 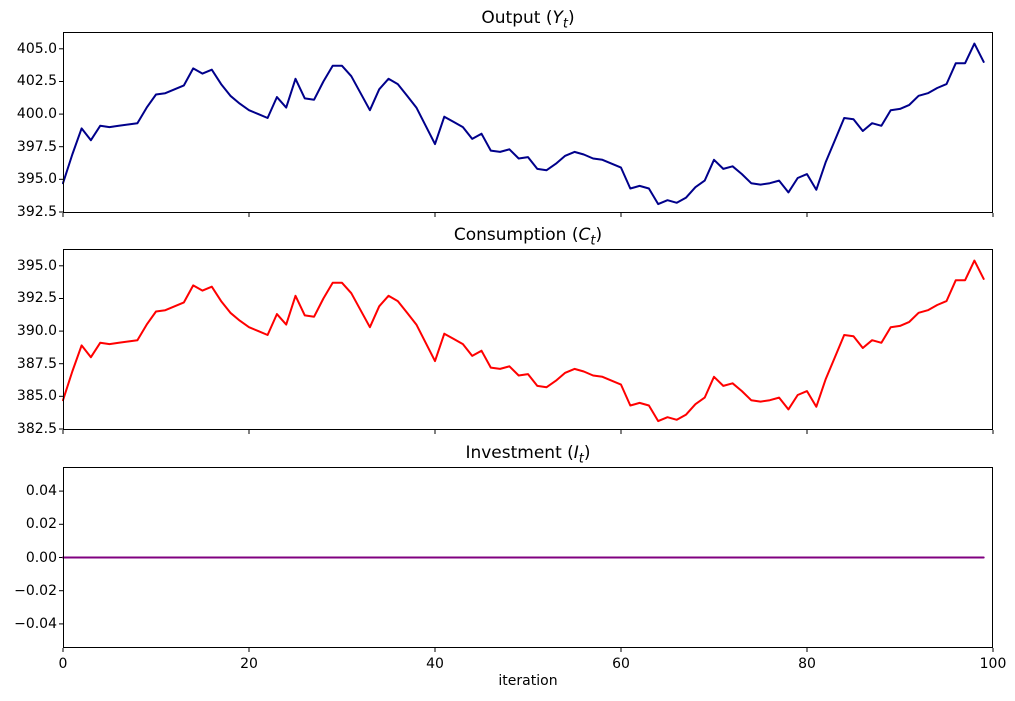 What do you see at coordinates (36, 331) in the screenshot?
I see `consumption-ytick-label: 390.0` at bounding box center [36, 331].